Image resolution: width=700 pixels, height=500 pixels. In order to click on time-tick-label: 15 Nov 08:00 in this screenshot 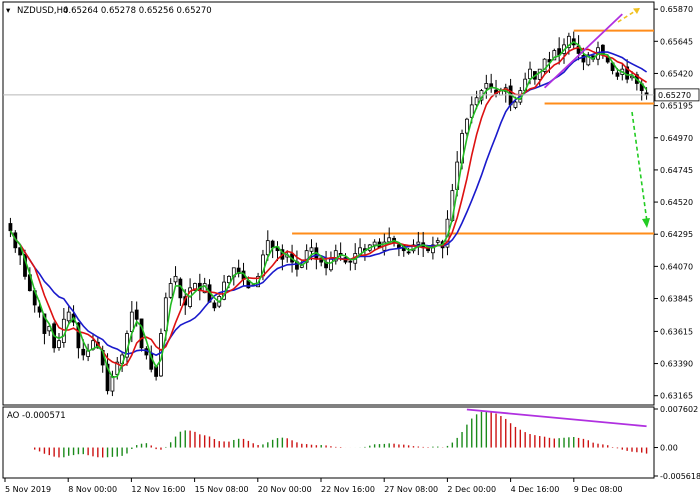, I will do `click(222, 489)`.